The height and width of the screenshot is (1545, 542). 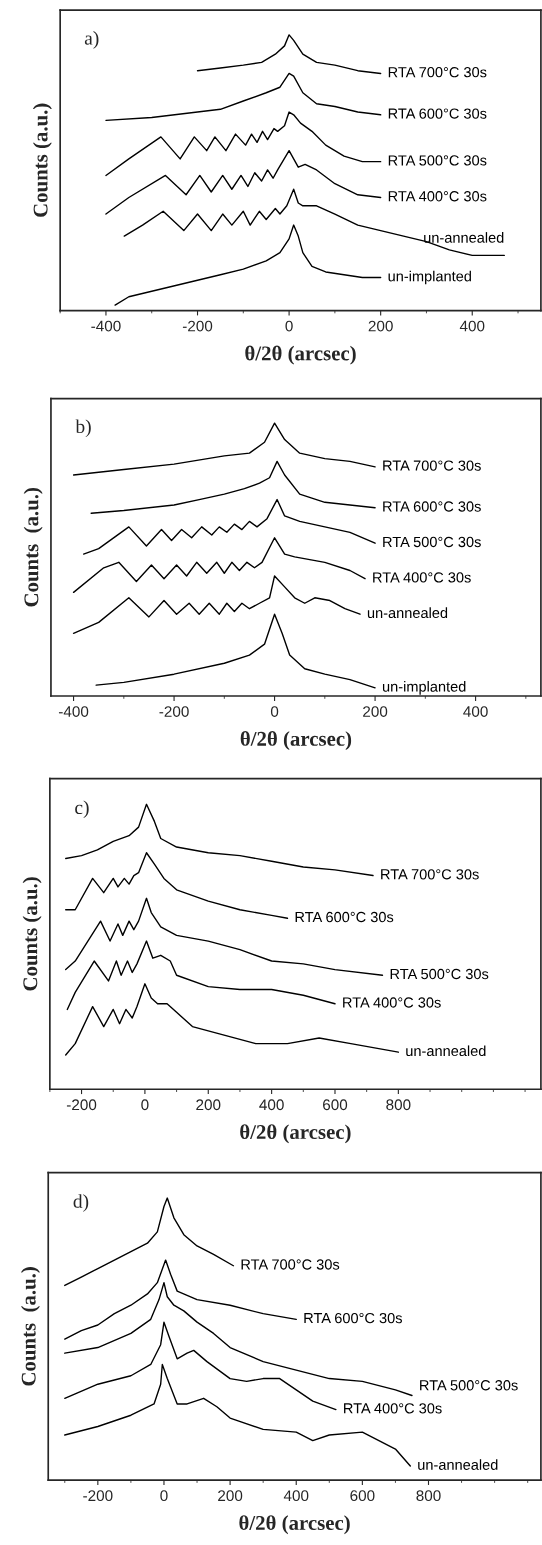 I want to click on chart-title: a), so click(x=91, y=40).